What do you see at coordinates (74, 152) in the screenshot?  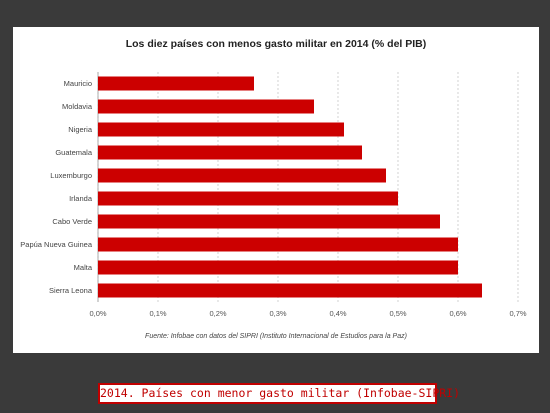 I see `category-label: Guatemala` at bounding box center [74, 152].